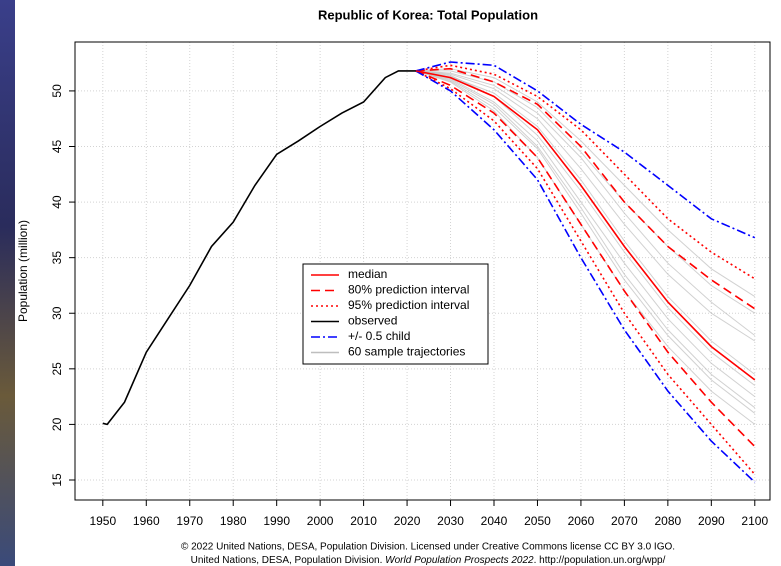  Describe the element at coordinates (102, 521) in the screenshot. I see `x-tick-label: 1950` at that location.